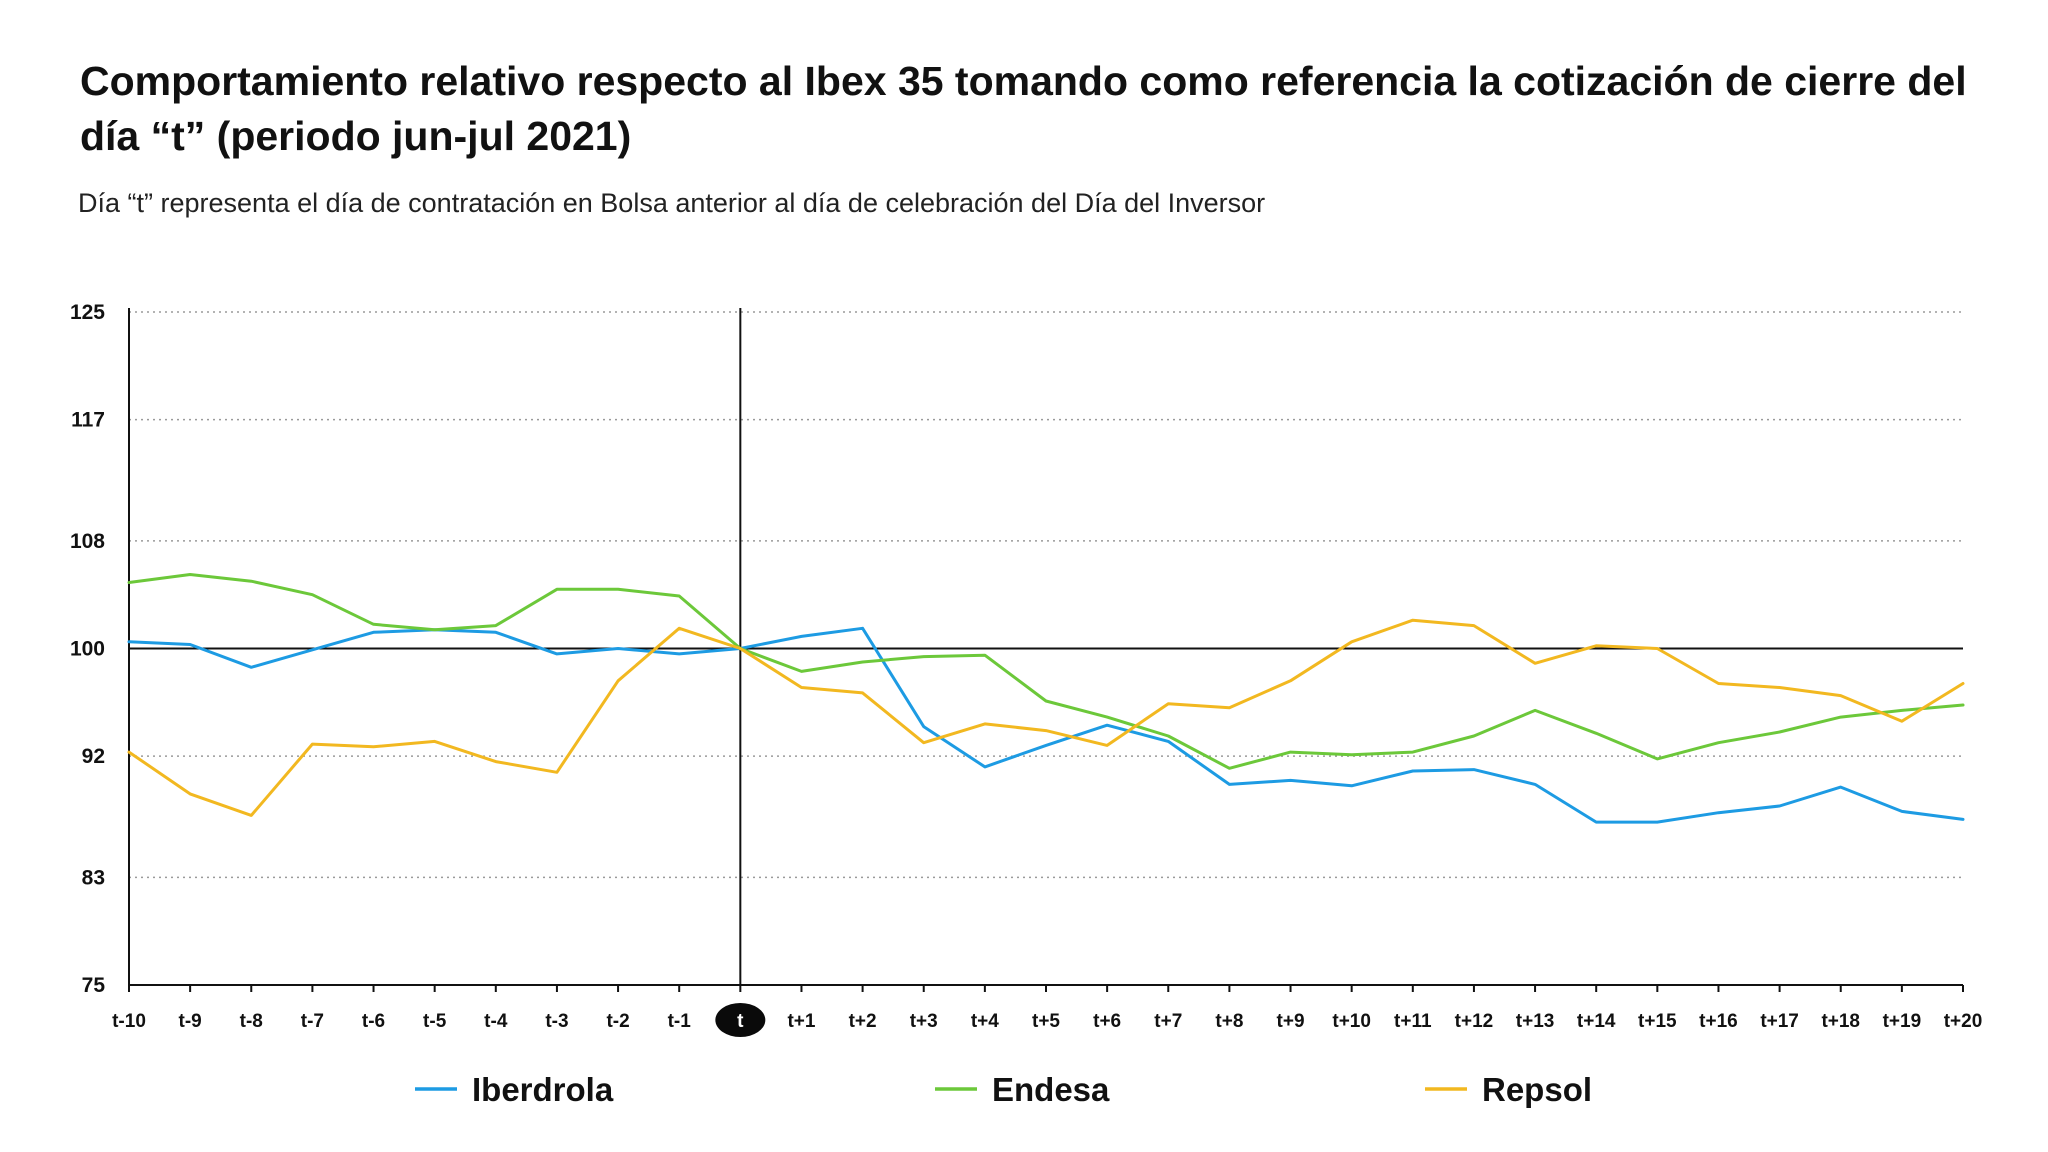 The height and width of the screenshot is (1152, 2048). Describe the element at coordinates (435, 1021) in the screenshot. I see `x-tick-label: t-5` at that location.